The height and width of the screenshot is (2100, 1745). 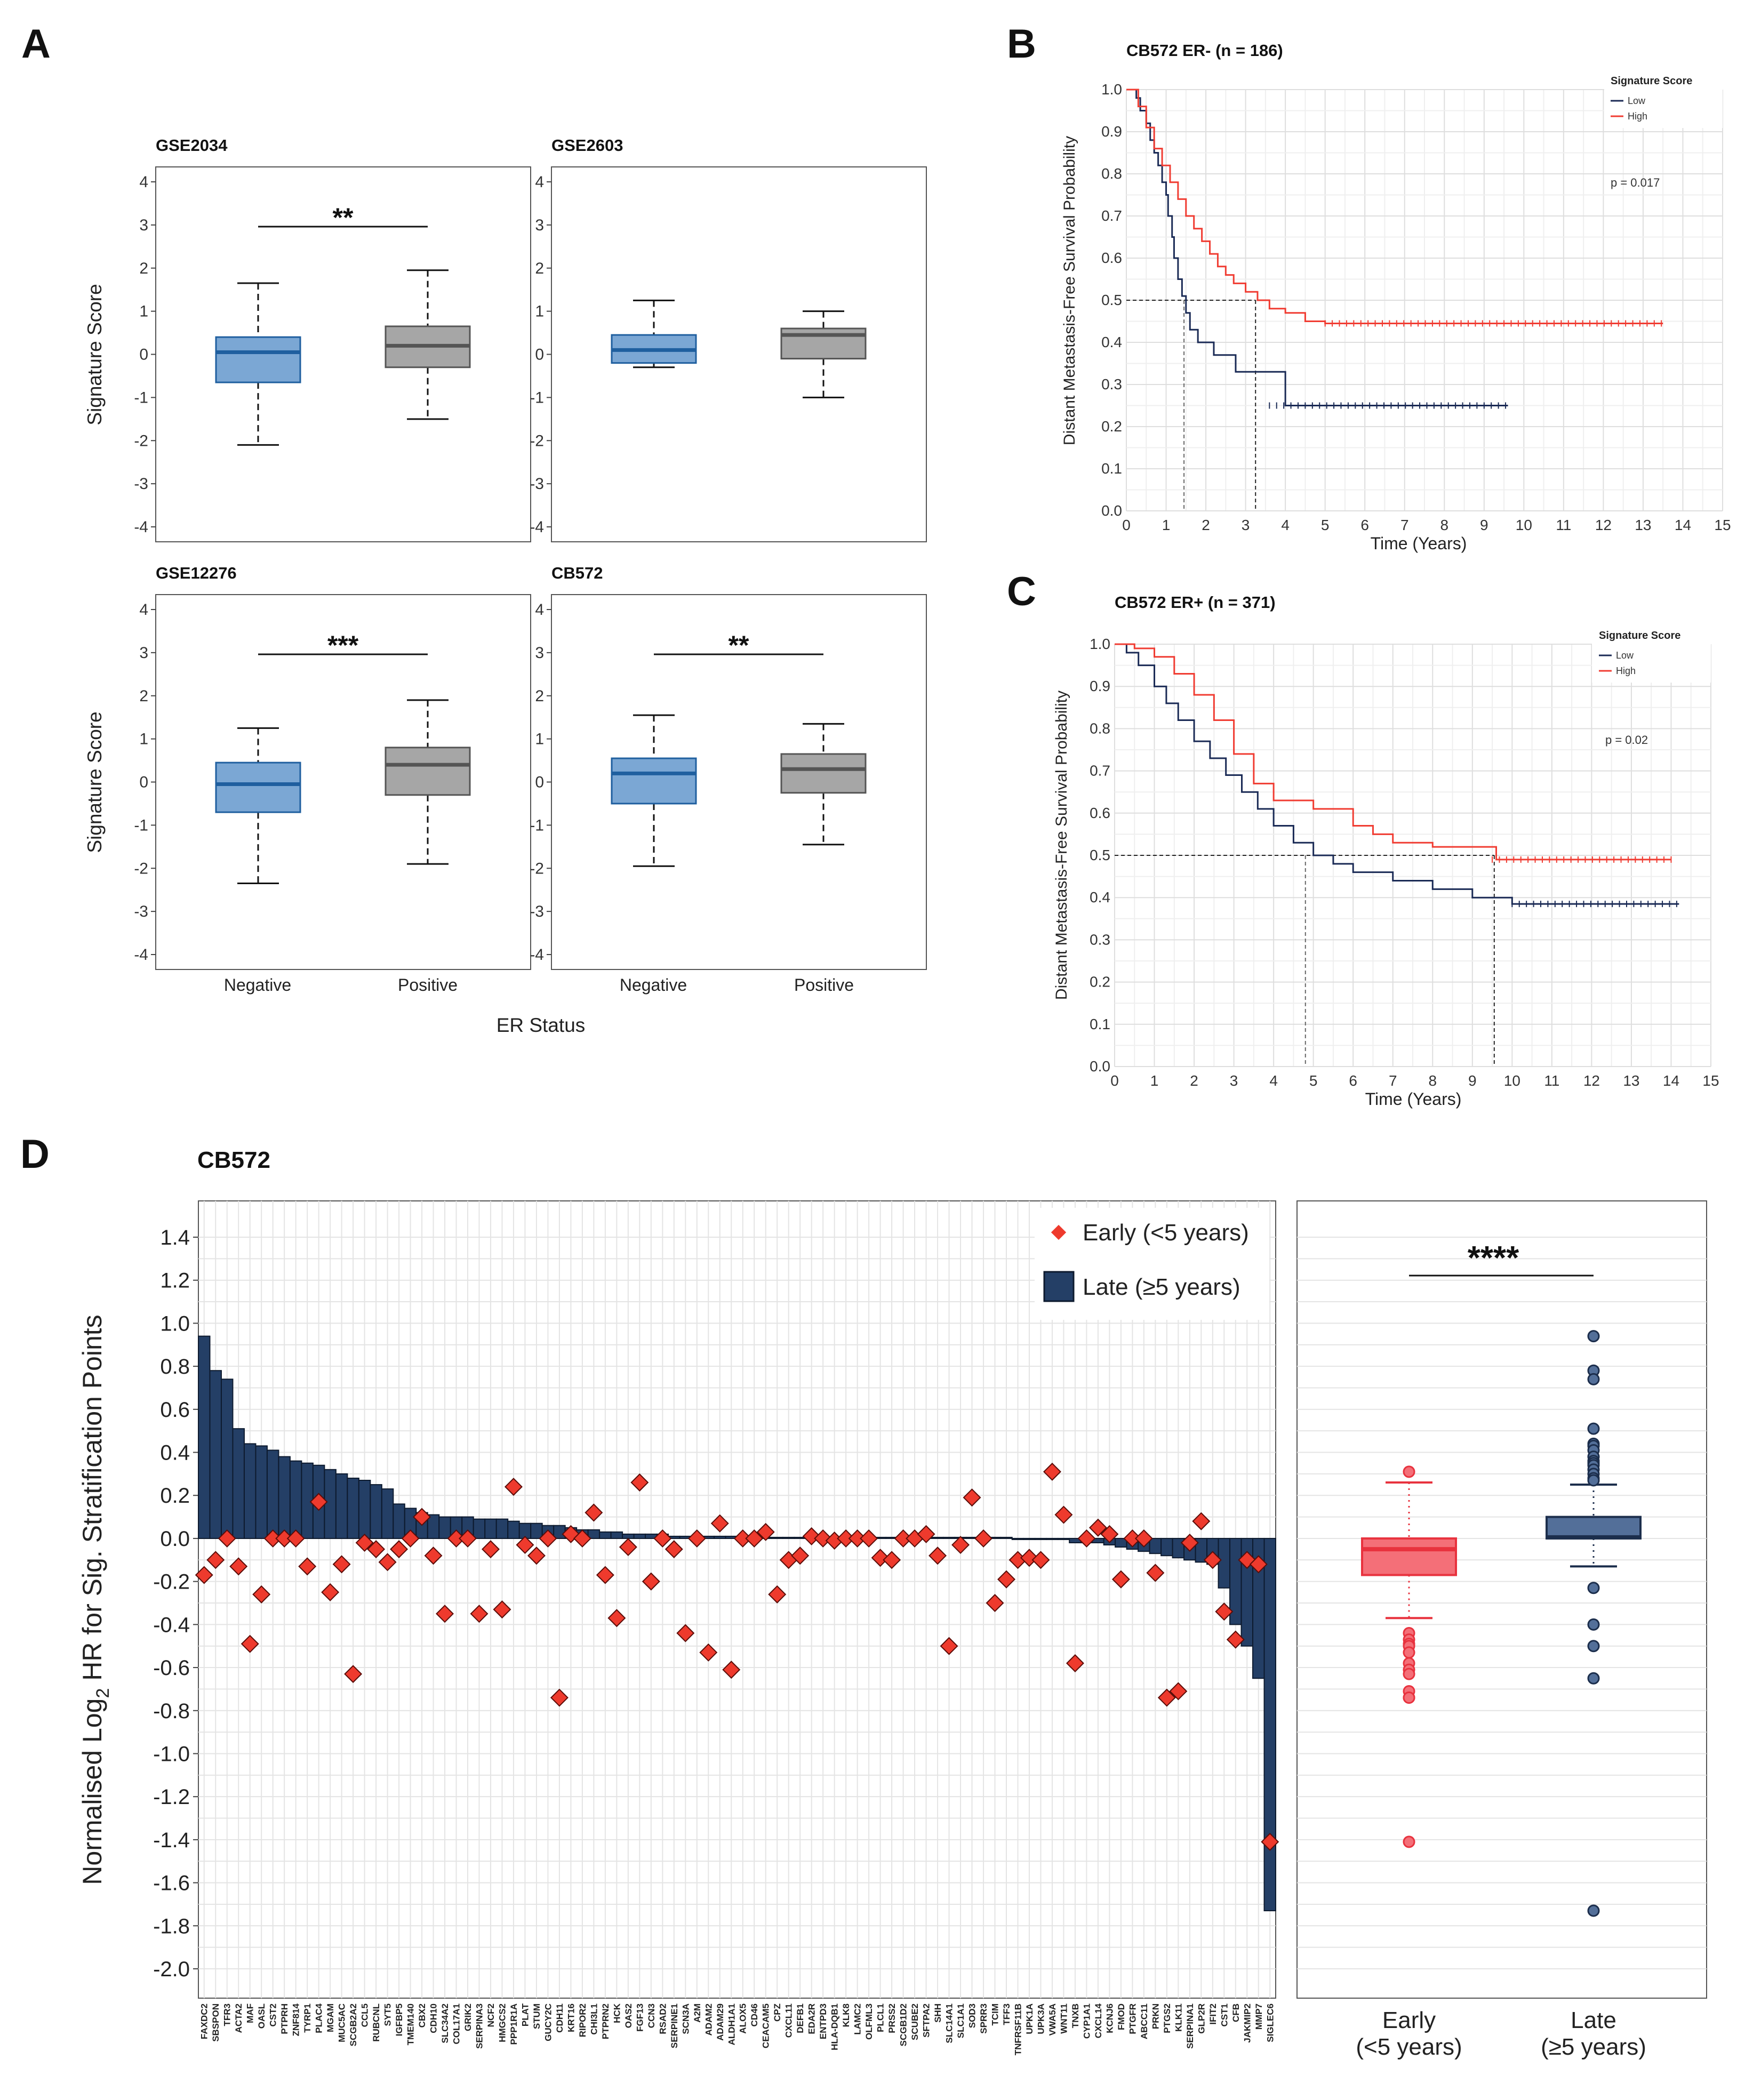 What do you see at coordinates (737, 1656) in the screenshot?
I see `early-diamonds` at bounding box center [737, 1656].